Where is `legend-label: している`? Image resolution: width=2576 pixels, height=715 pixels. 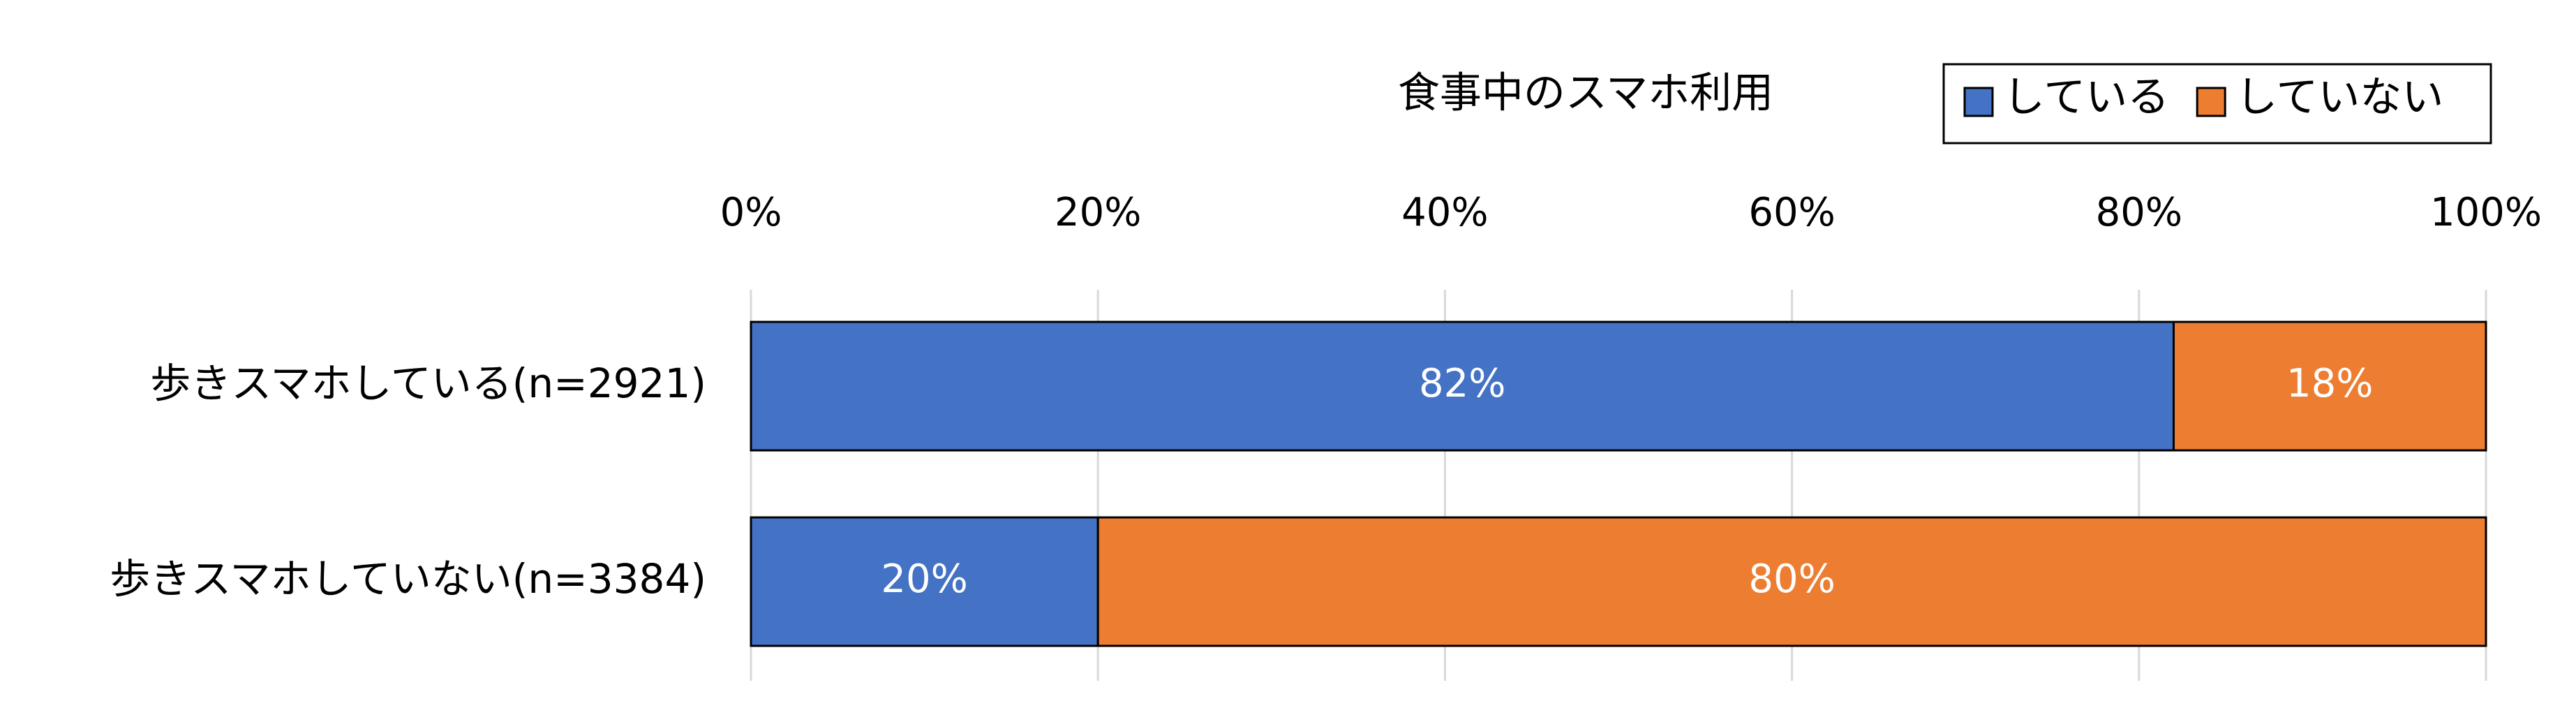 legend-label: している is located at coordinates (2086, 97).